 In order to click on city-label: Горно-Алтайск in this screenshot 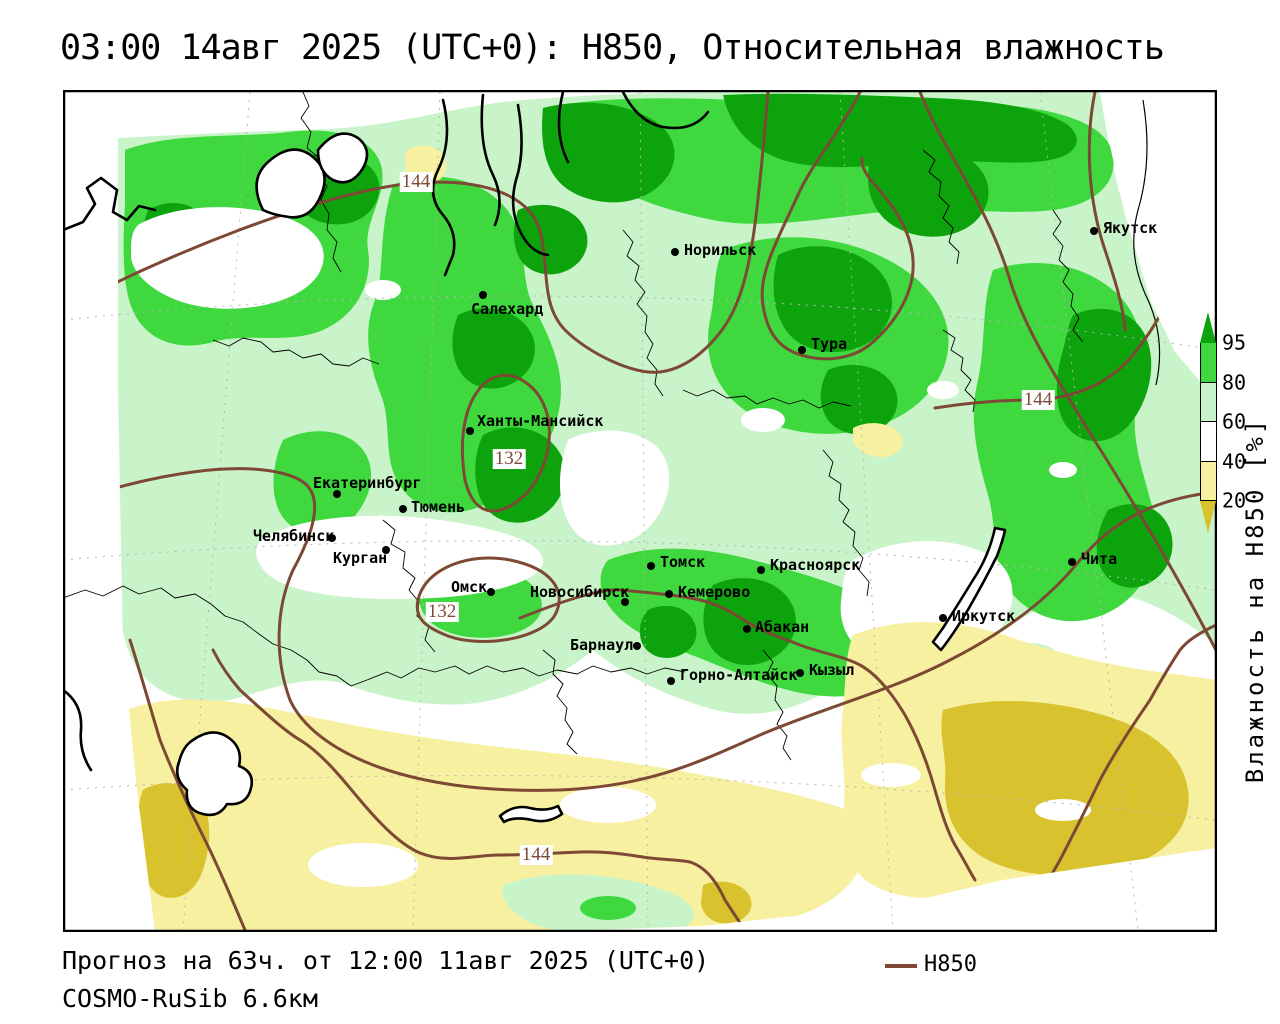, I will do `click(739, 675)`.